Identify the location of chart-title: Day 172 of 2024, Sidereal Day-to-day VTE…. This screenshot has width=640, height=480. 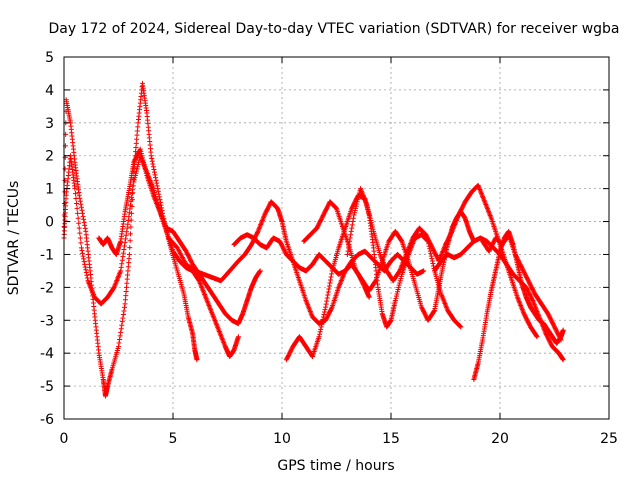
(333, 29).